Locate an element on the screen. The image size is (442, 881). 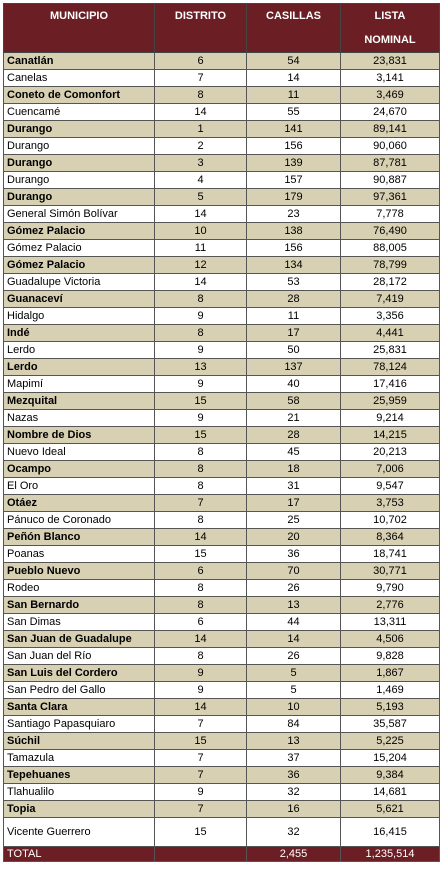
cell-municipio: San Juan del Río is located at coordinates (79, 656).